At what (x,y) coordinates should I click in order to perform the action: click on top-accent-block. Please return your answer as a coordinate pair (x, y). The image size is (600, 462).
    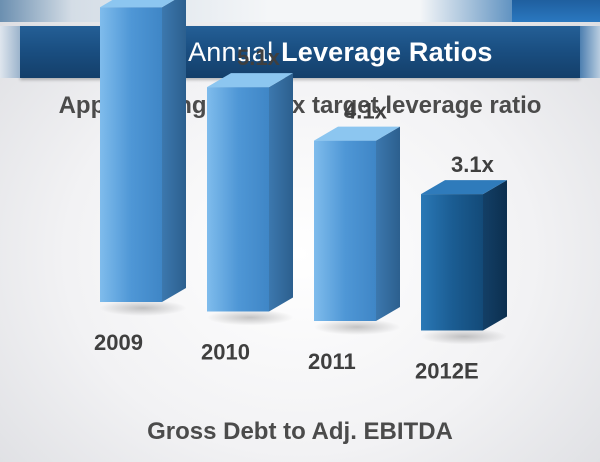
    Looking at the image, I should click on (556, 11).